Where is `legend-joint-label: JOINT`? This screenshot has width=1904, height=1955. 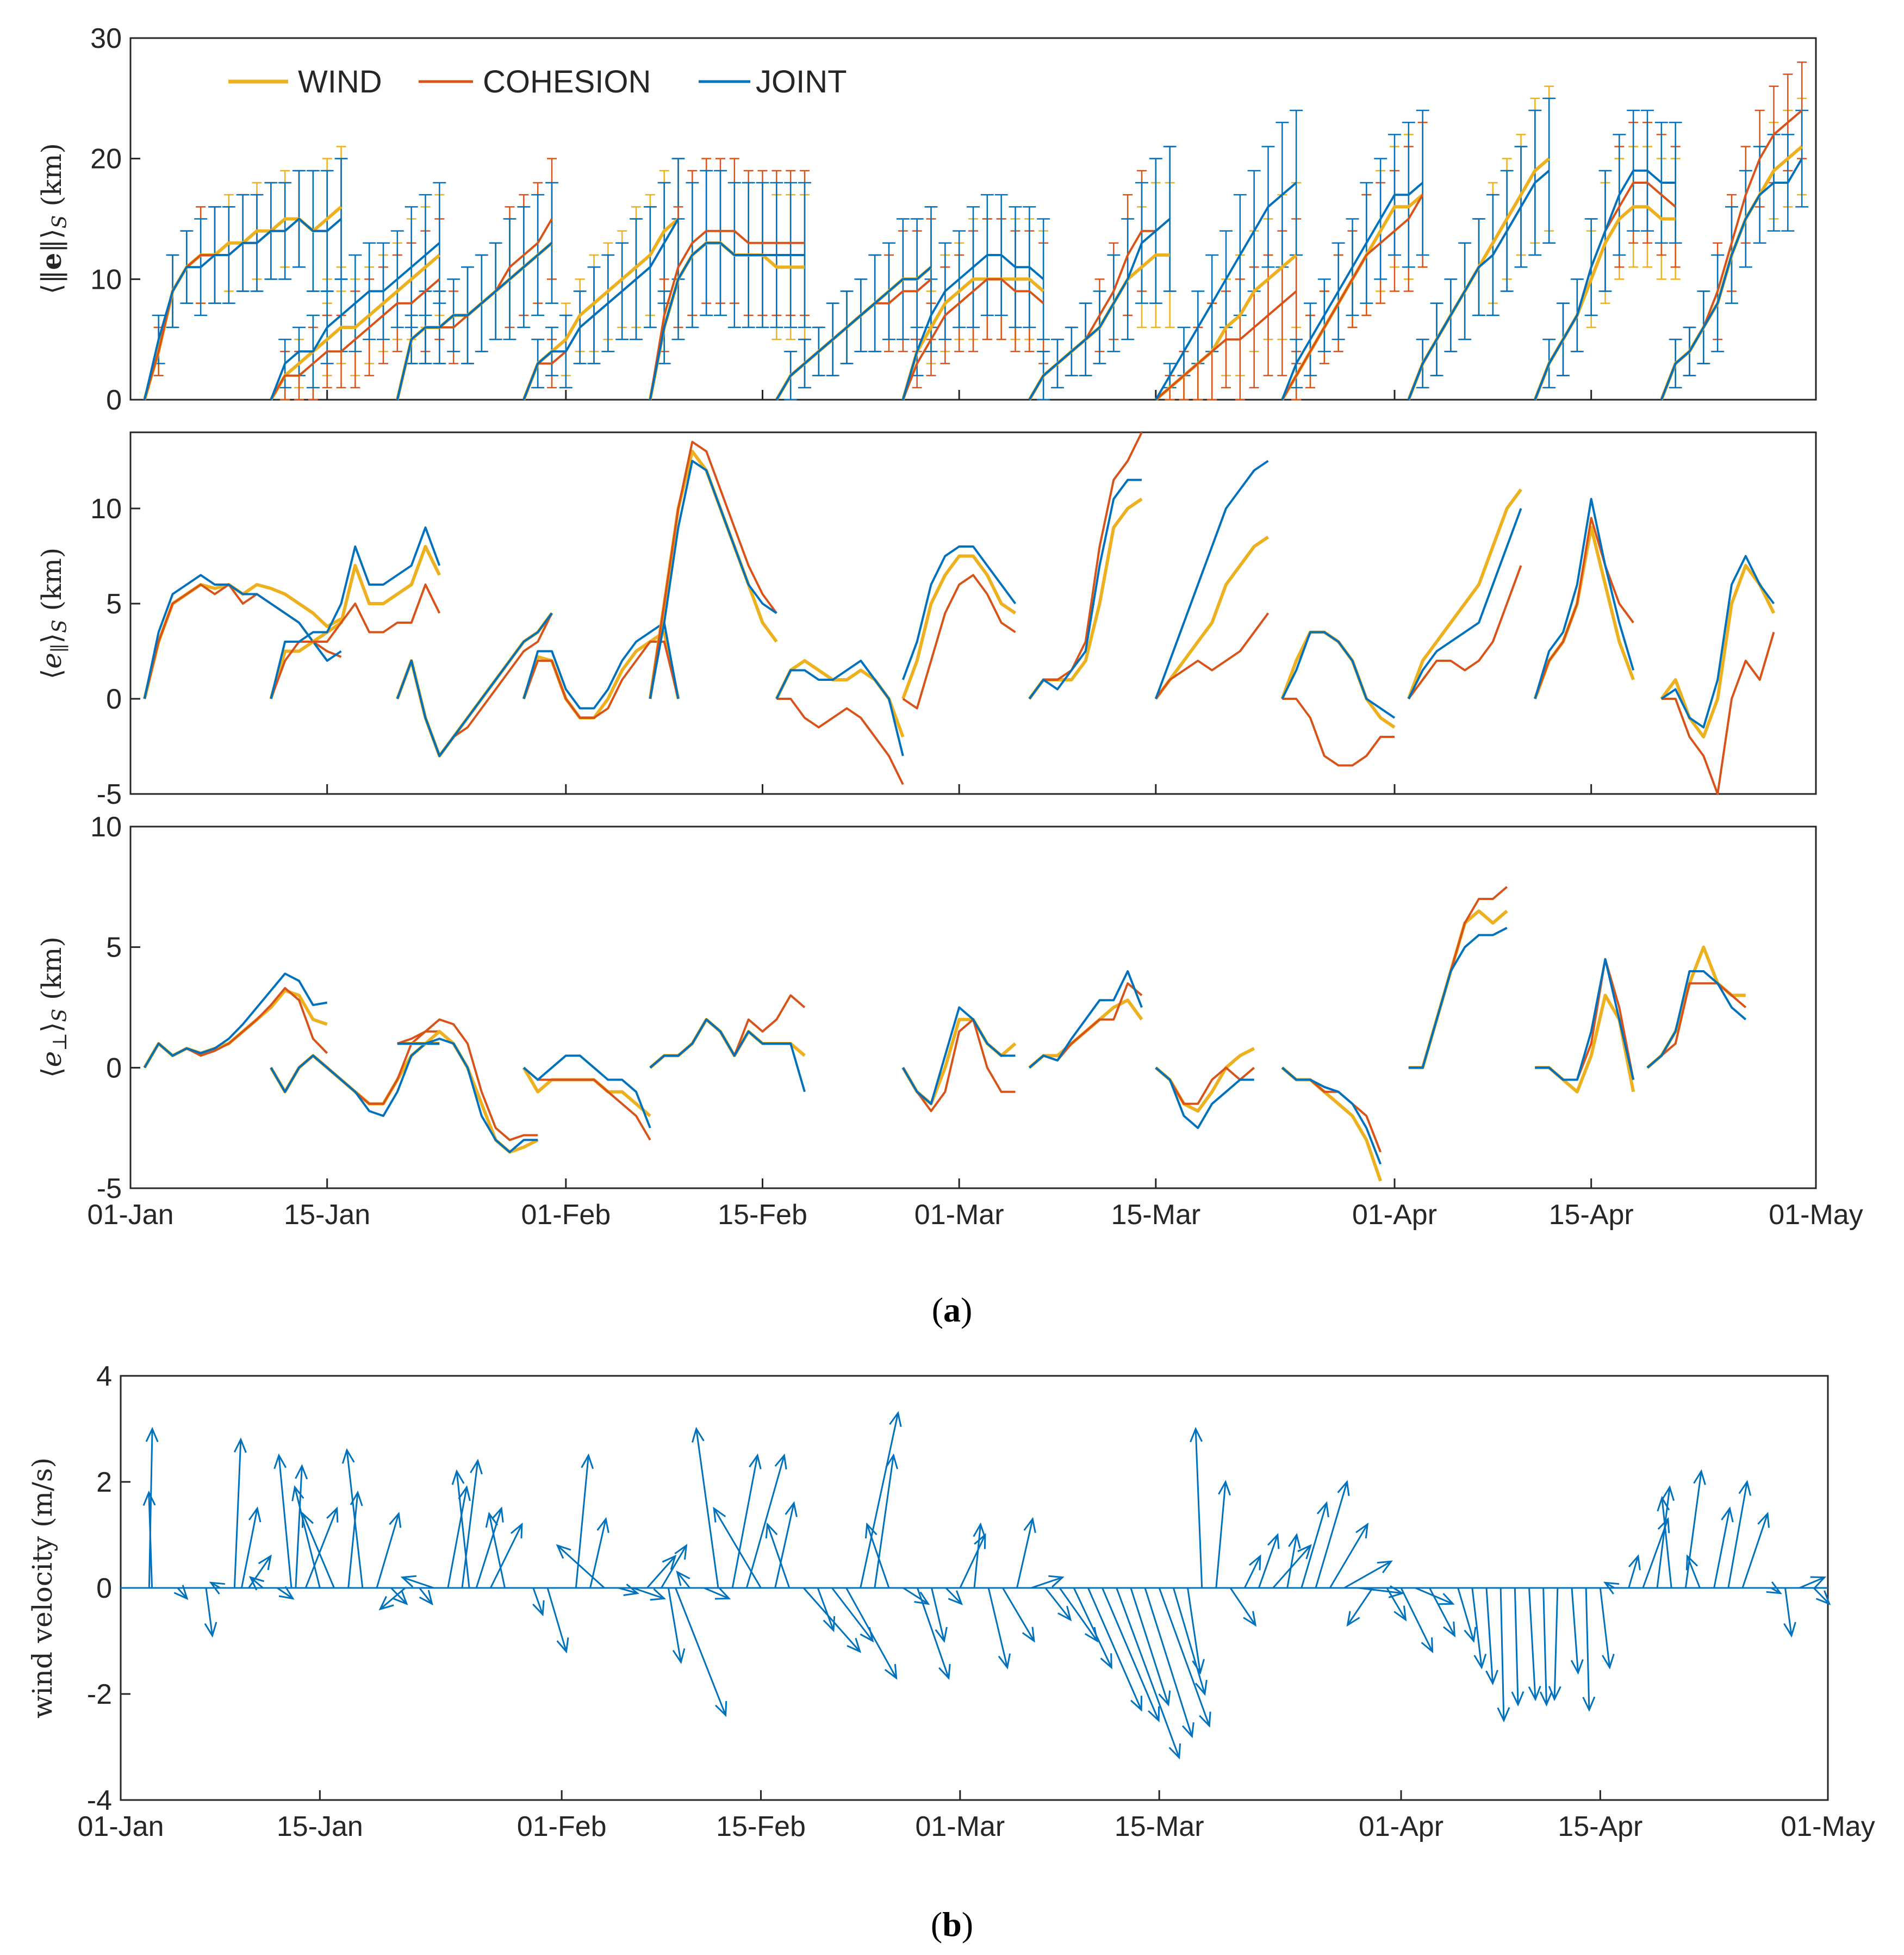 legend-joint-label: JOINT is located at coordinates (801, 82).